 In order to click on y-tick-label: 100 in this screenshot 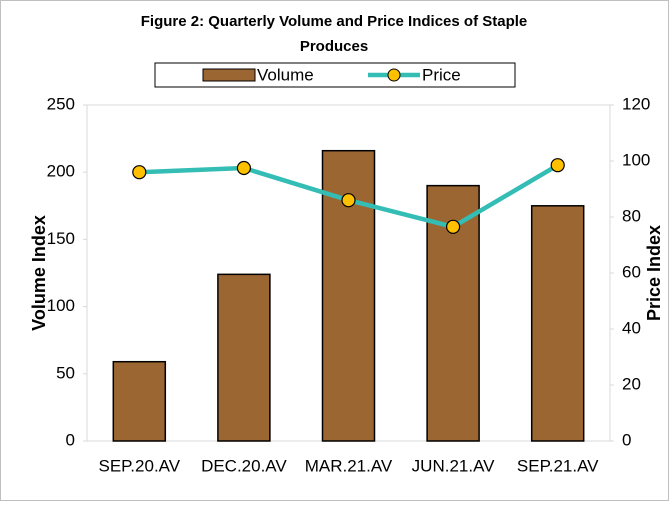, I will do `click(61, 305)`.